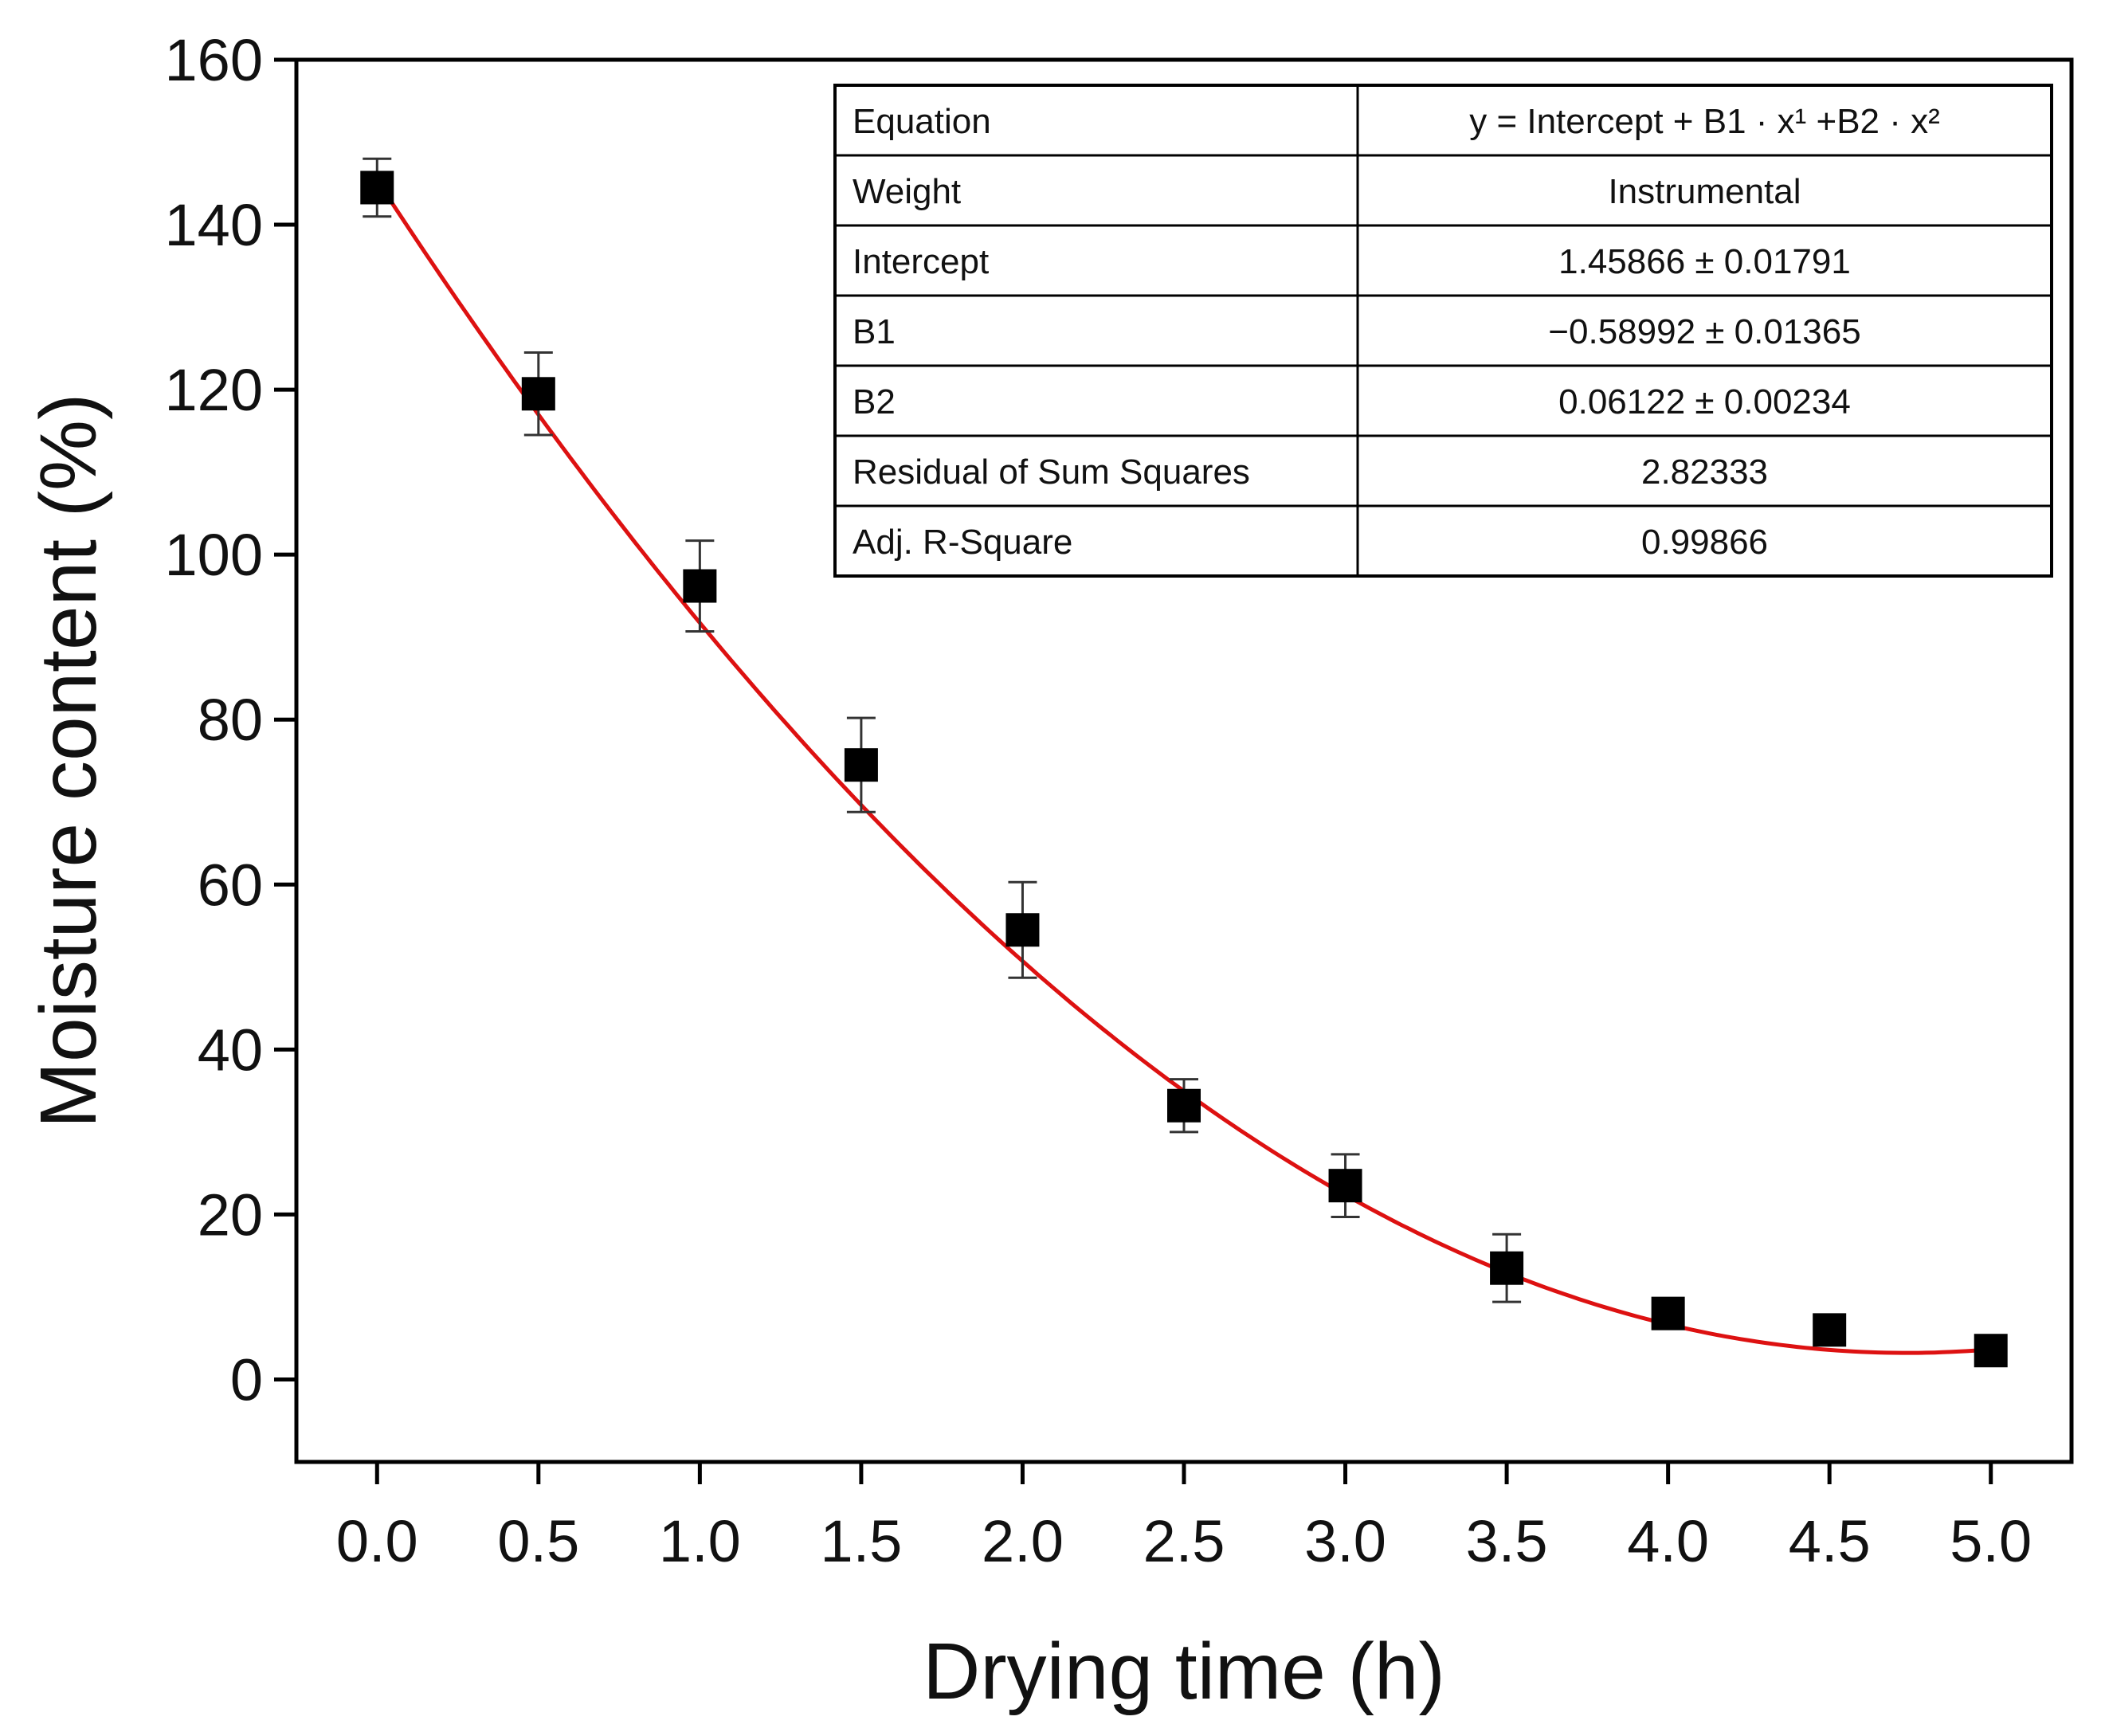  What do you see at coordinates (1704, 122) in the screenshot?
I see `fit-table-value: y = Intercept + B1 · x¹ +B2 · x²` at bounding box center [1704, 122].